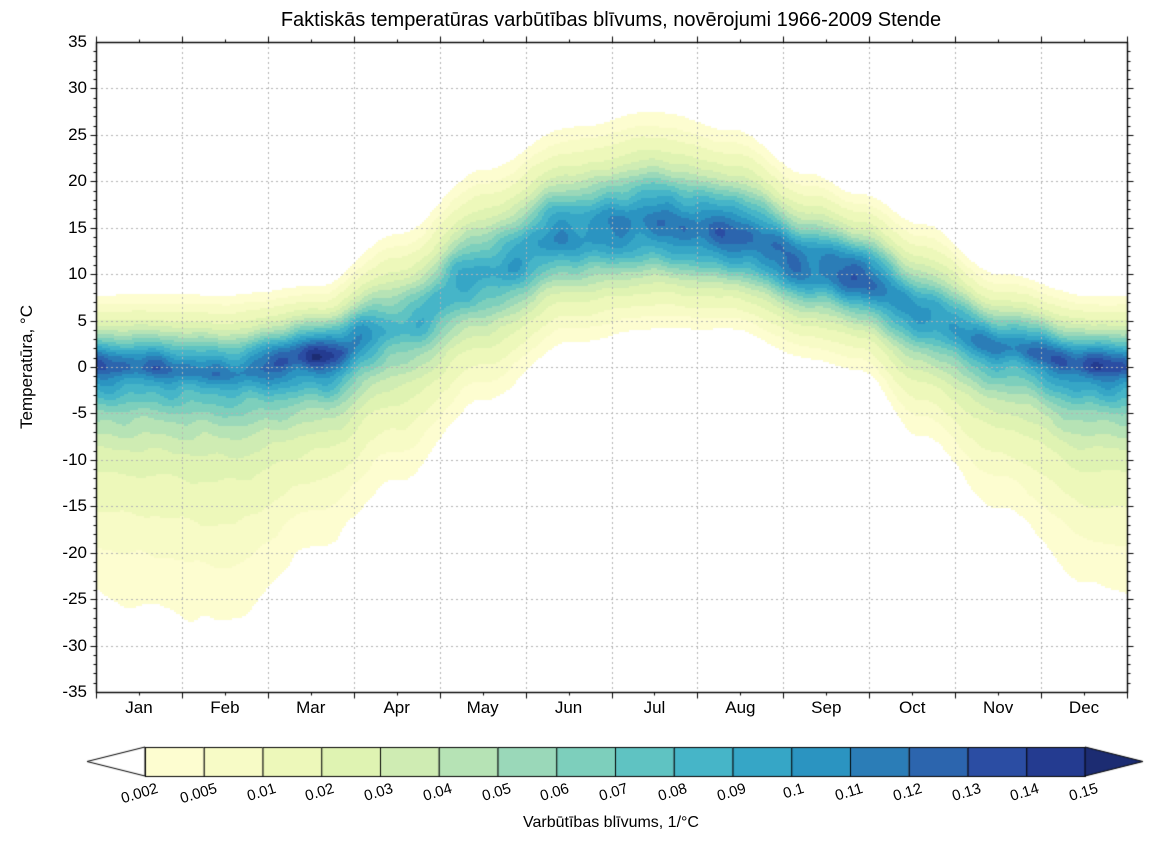  I want to click on x-tick-label: Jul, so click(654, 707).